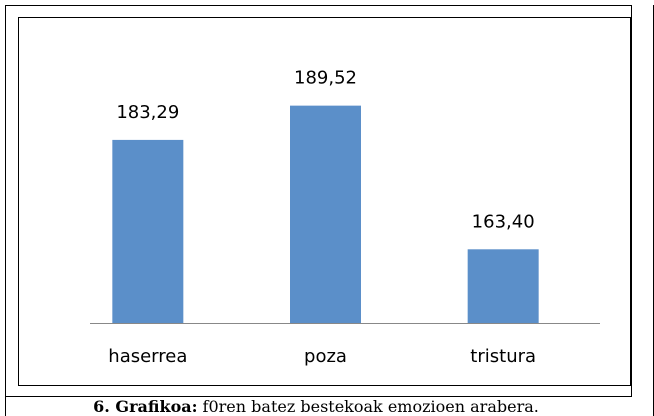 The height and width of the screenshot is (416, 654). What do you see at coordinates (503, 356) in the screenshot?
I see `x-tick-label: tristura` at bounding box center [503, 356].